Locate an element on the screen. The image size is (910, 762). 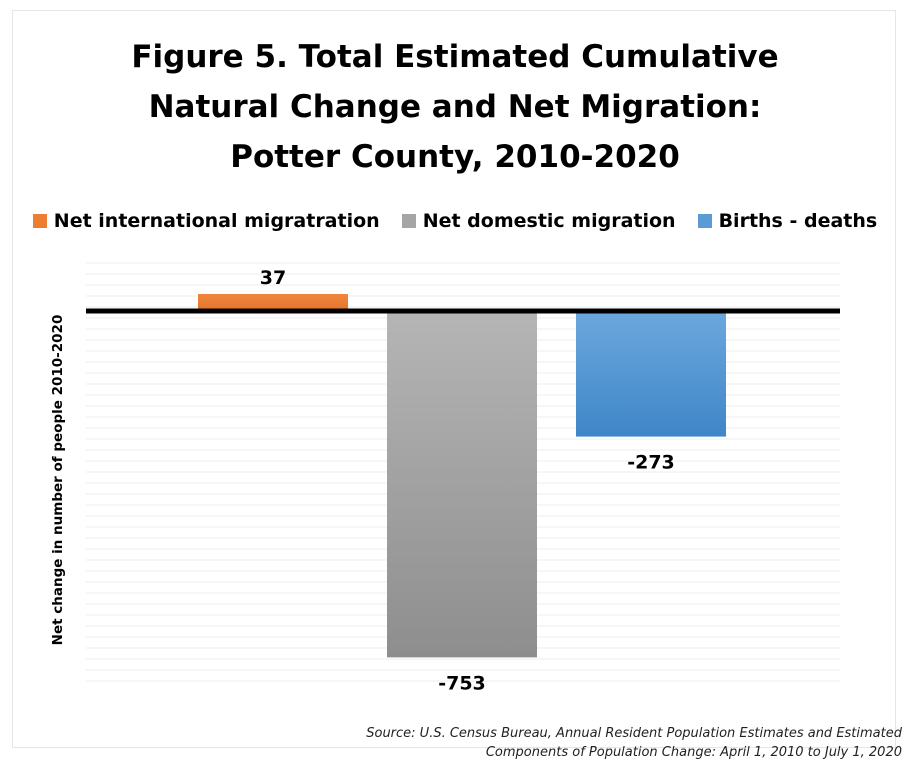
legend-swatch-natural is located at coordinates (704, 221).